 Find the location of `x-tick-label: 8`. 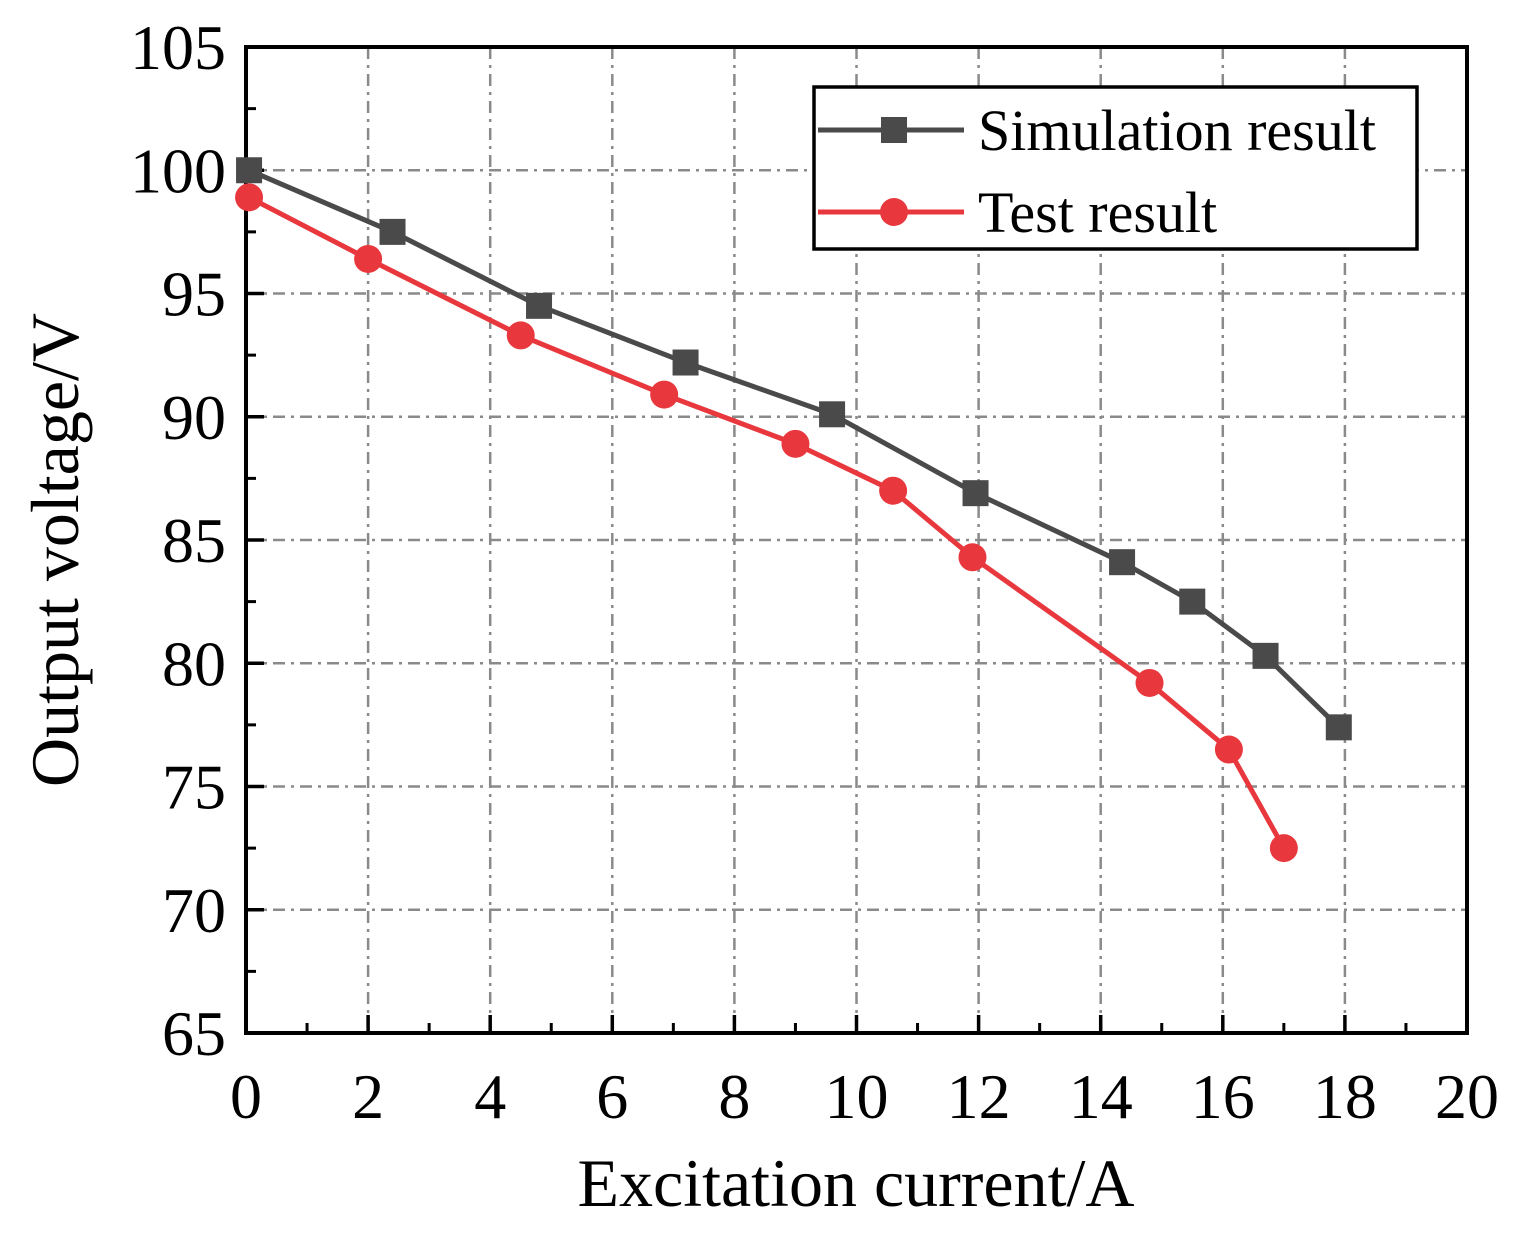

x-tick-label: 8 is located at coordinates (734, 1096).